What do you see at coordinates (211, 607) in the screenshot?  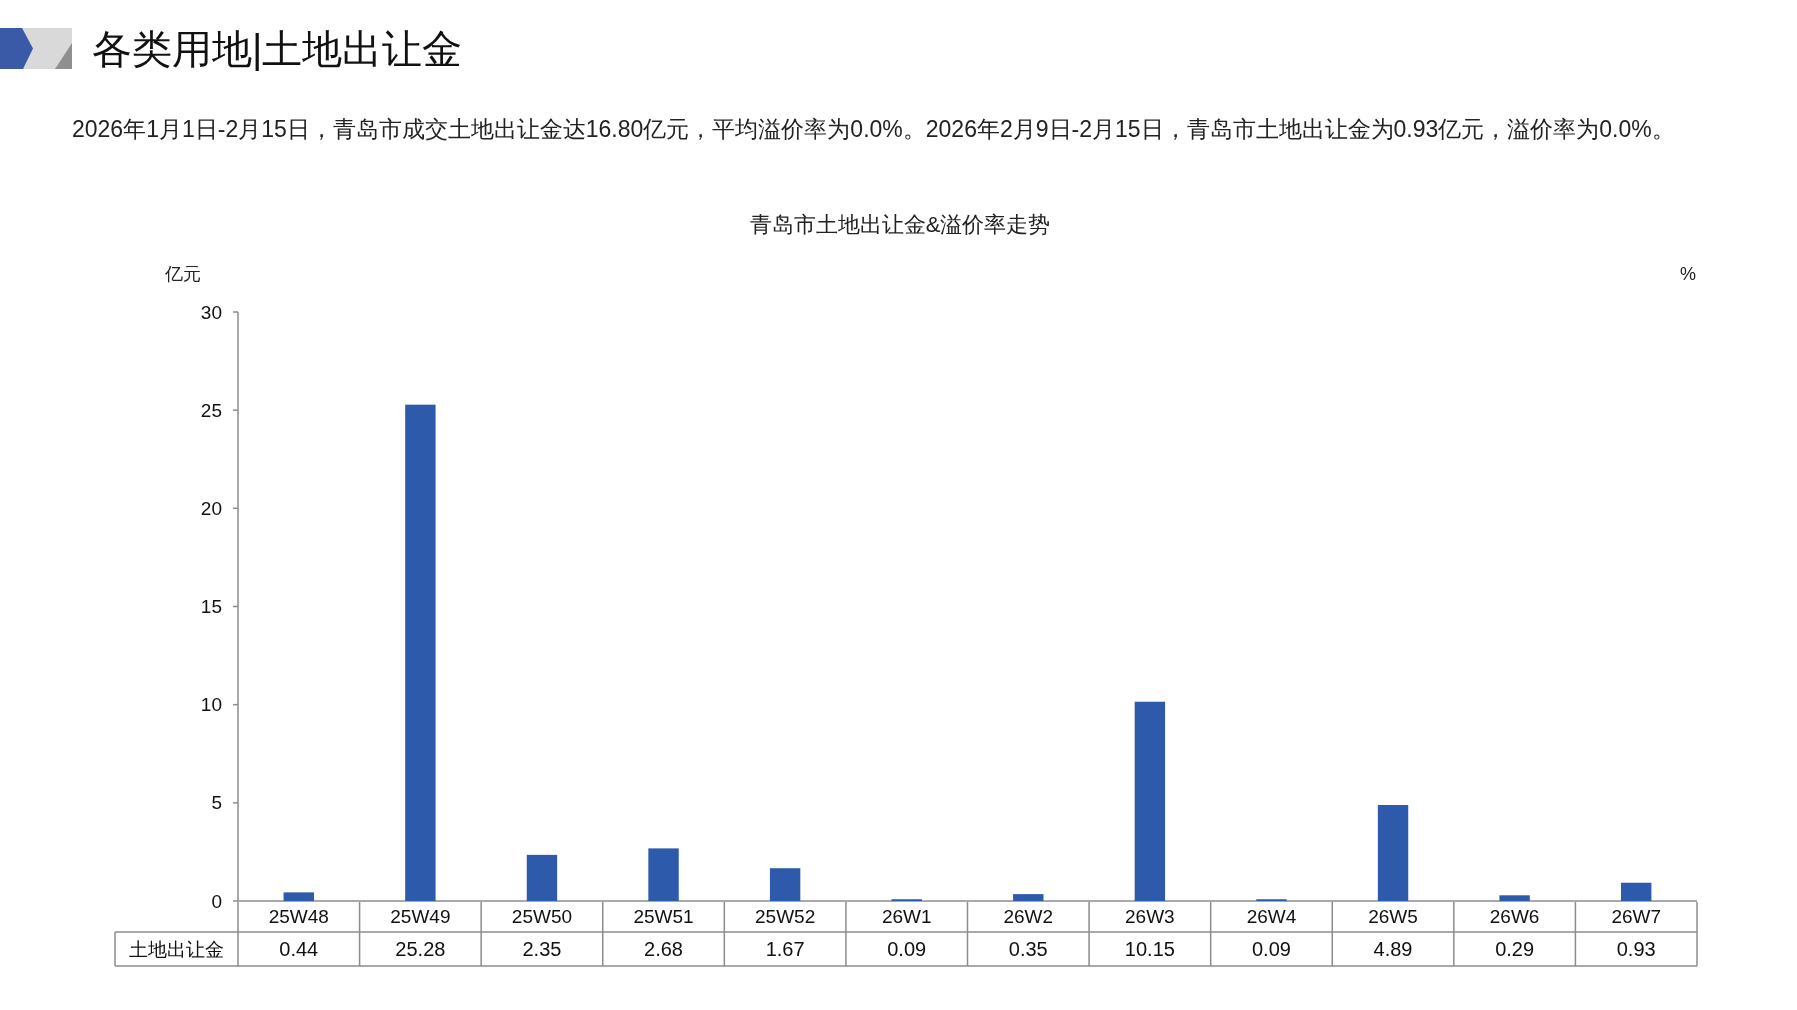 I see `y-tick-label: 15` at bounding box center [211, 607].